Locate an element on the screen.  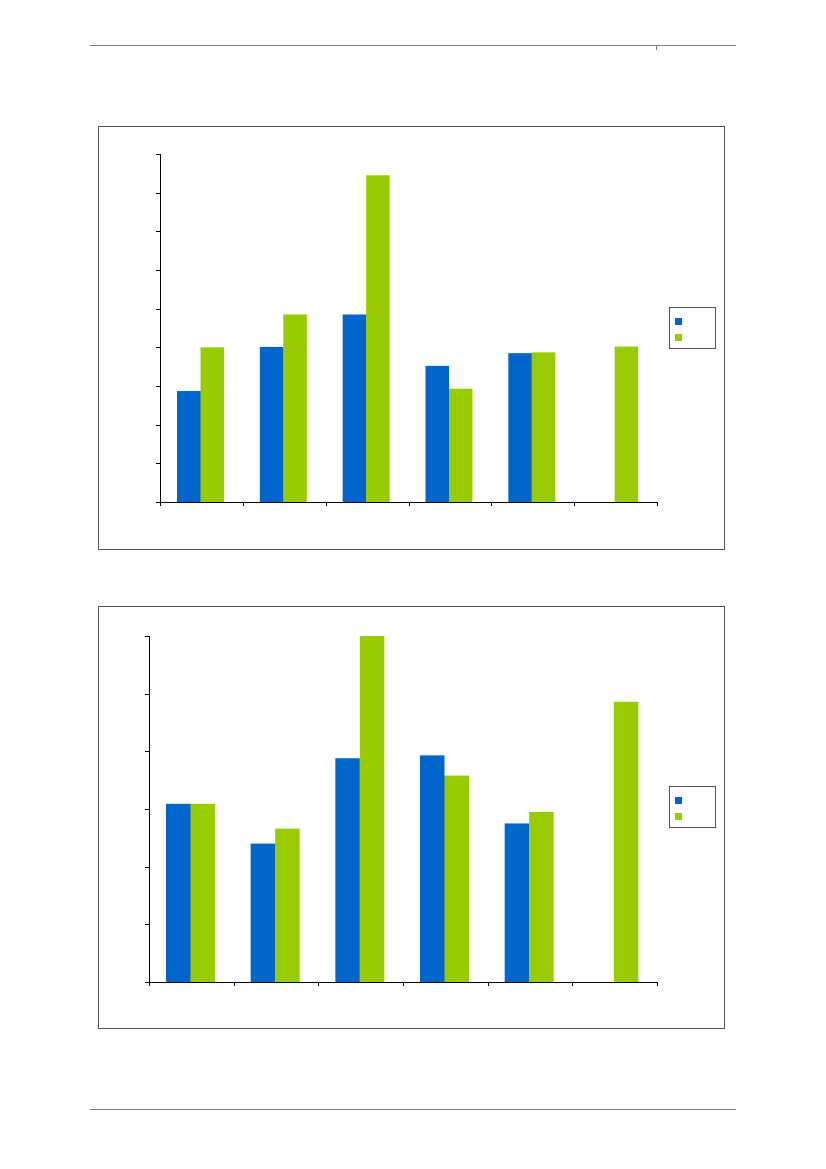
chart-1-legend is located at coordinates (692, 328).